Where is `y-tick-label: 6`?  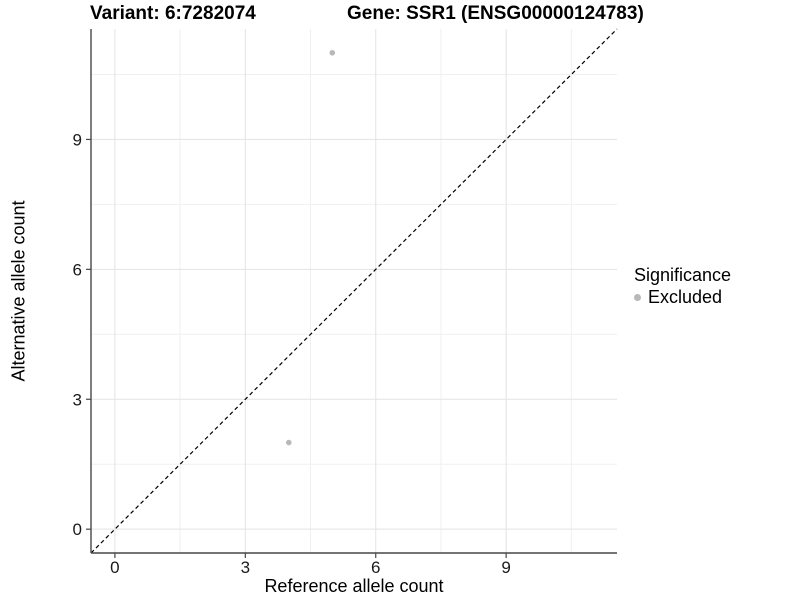 y-tick-label: 6 is located at coordinates (77, 269).